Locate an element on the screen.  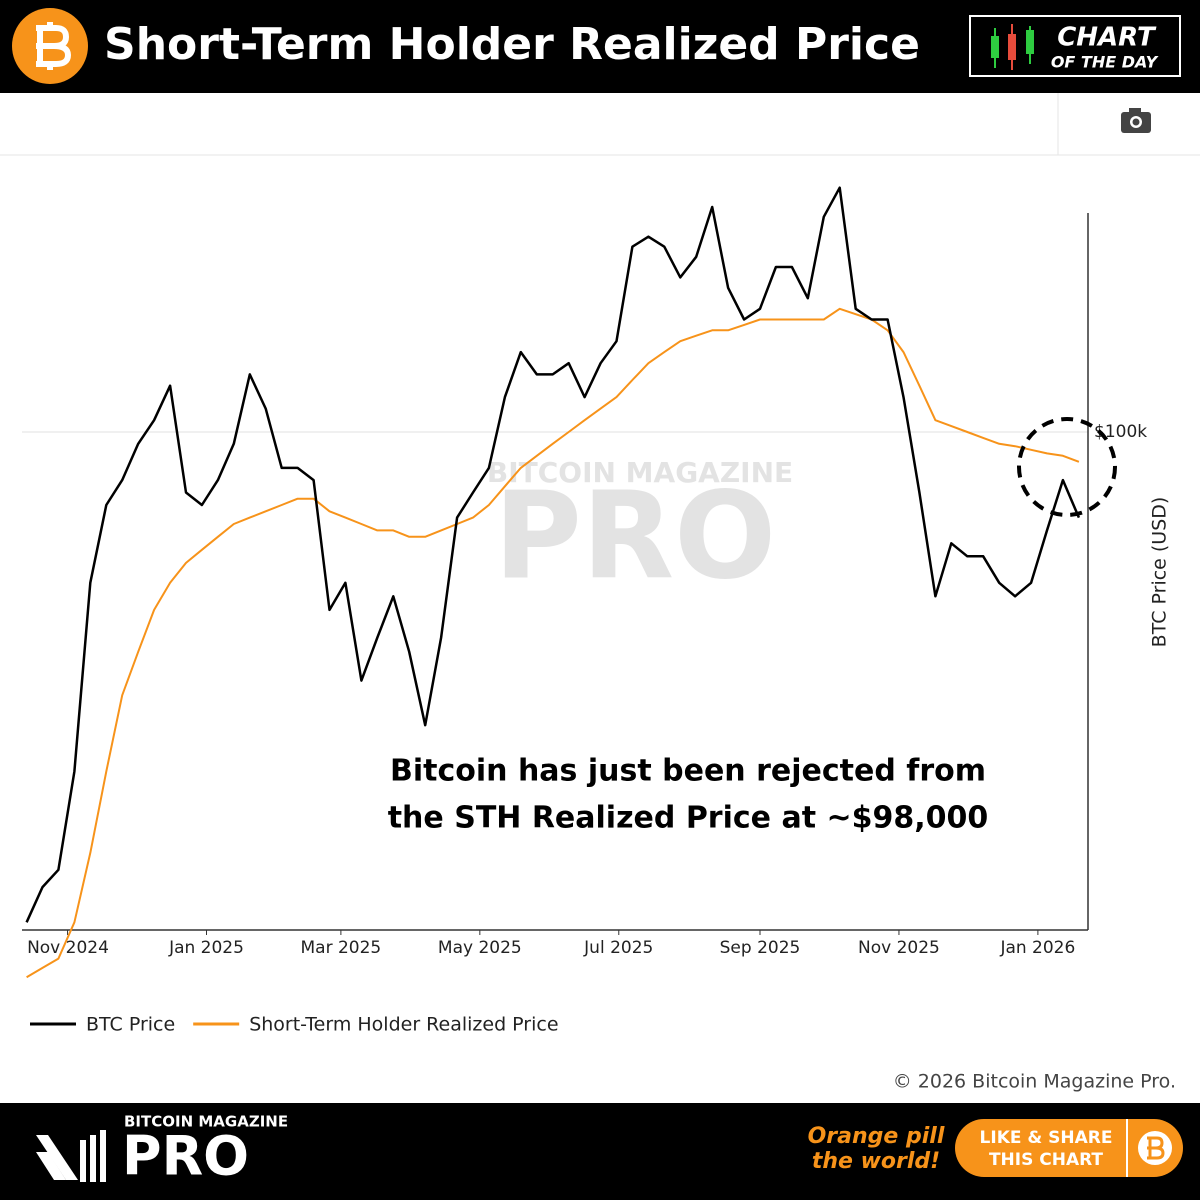
badge-text: OF THE DAY is located at coordinates (1105, 62).